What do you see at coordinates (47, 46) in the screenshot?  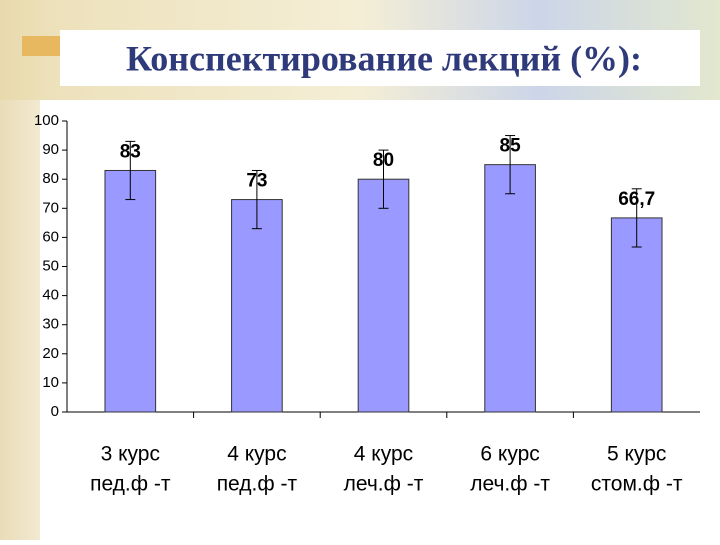 I see `decoration` at bounding box center [47, 46].